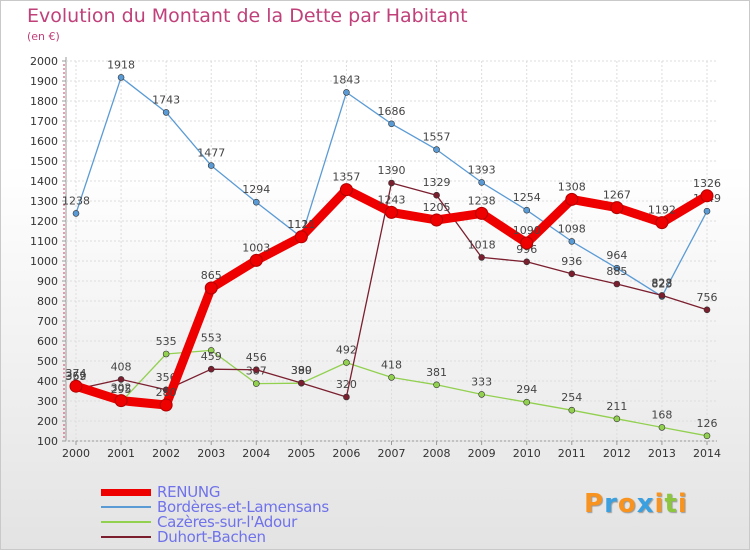 The width and height of the screenshot is (750, 550). I want to click on x-tick-label: 2007, so click(392, 453).